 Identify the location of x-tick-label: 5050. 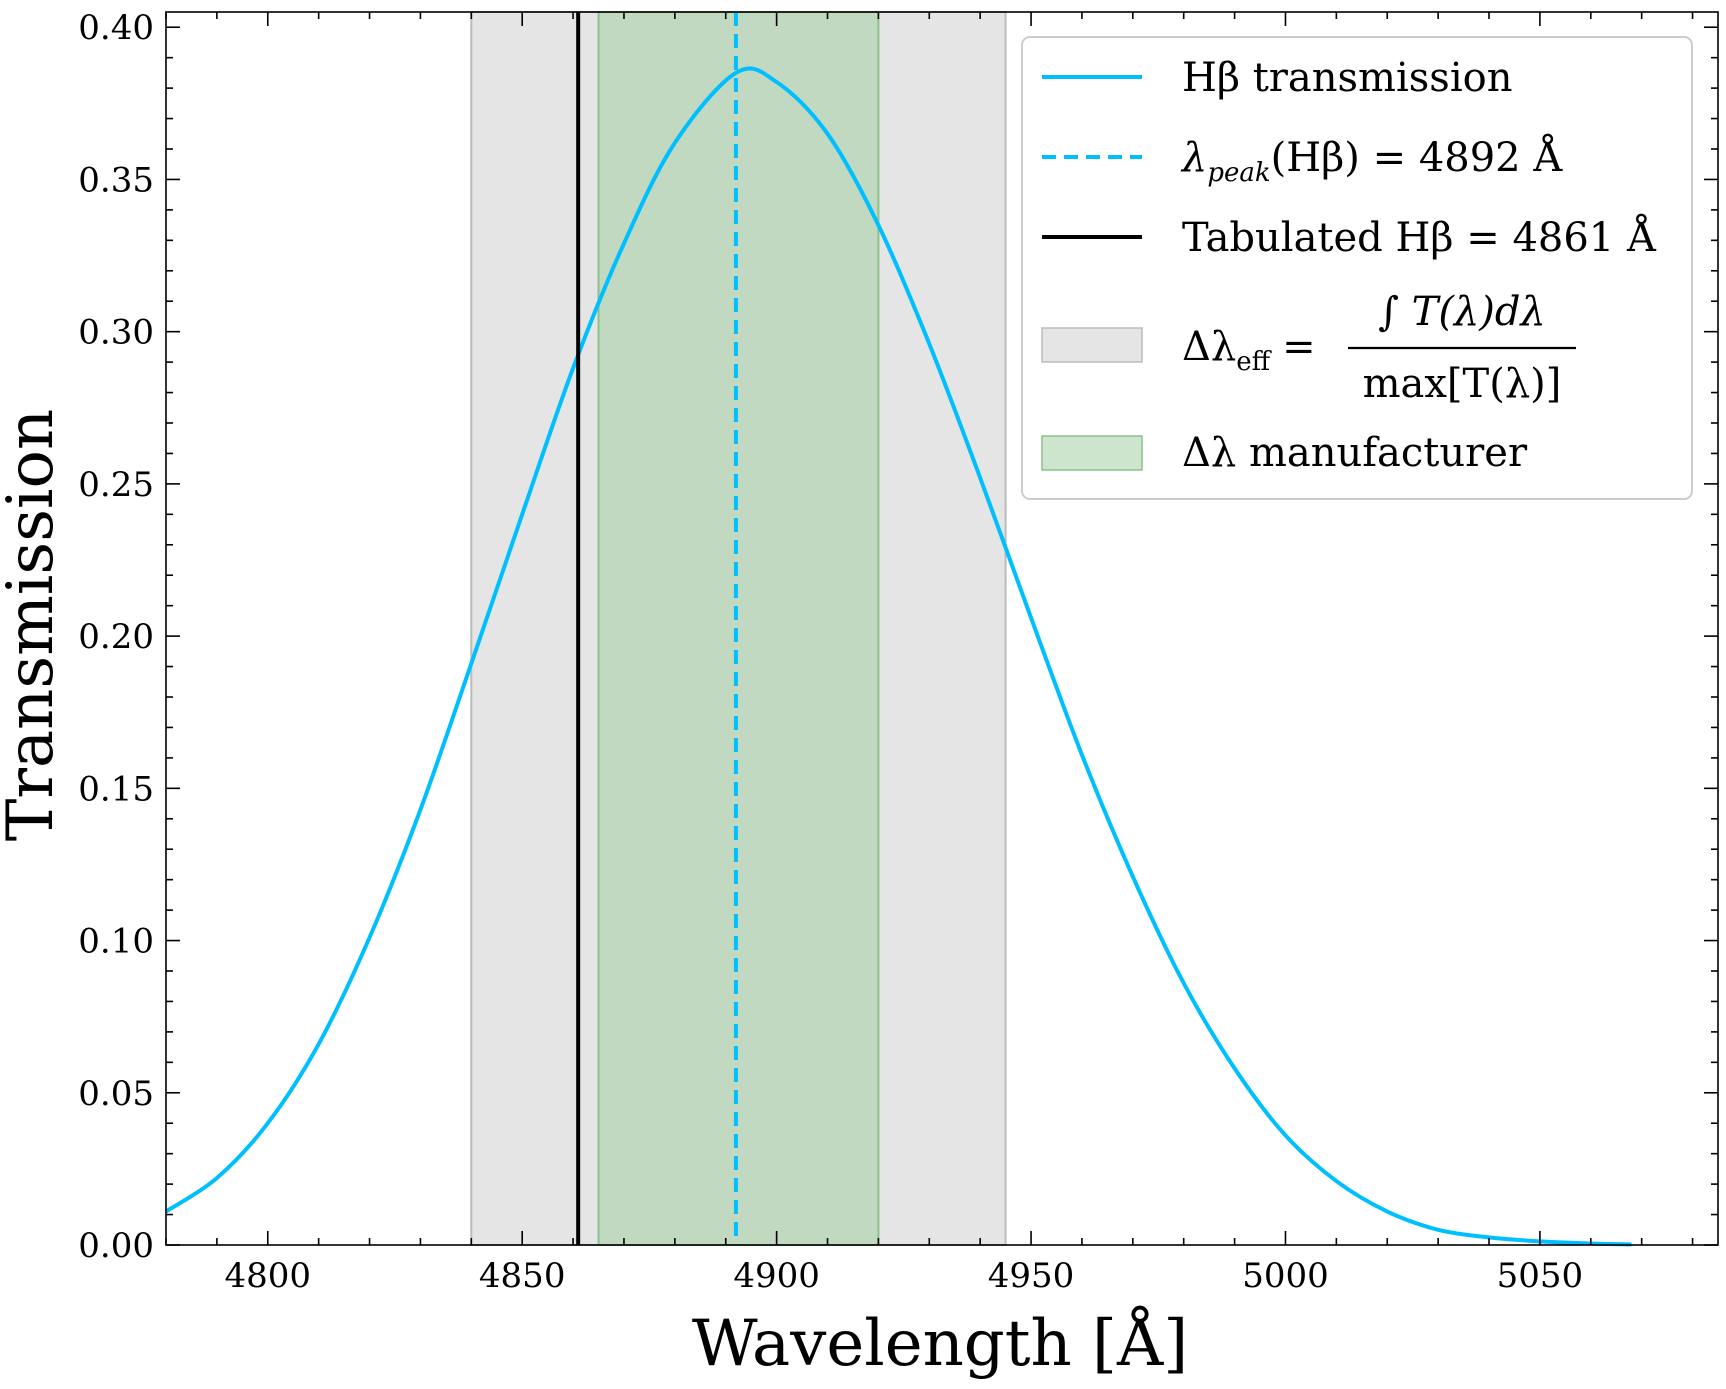
(1540, 1276).